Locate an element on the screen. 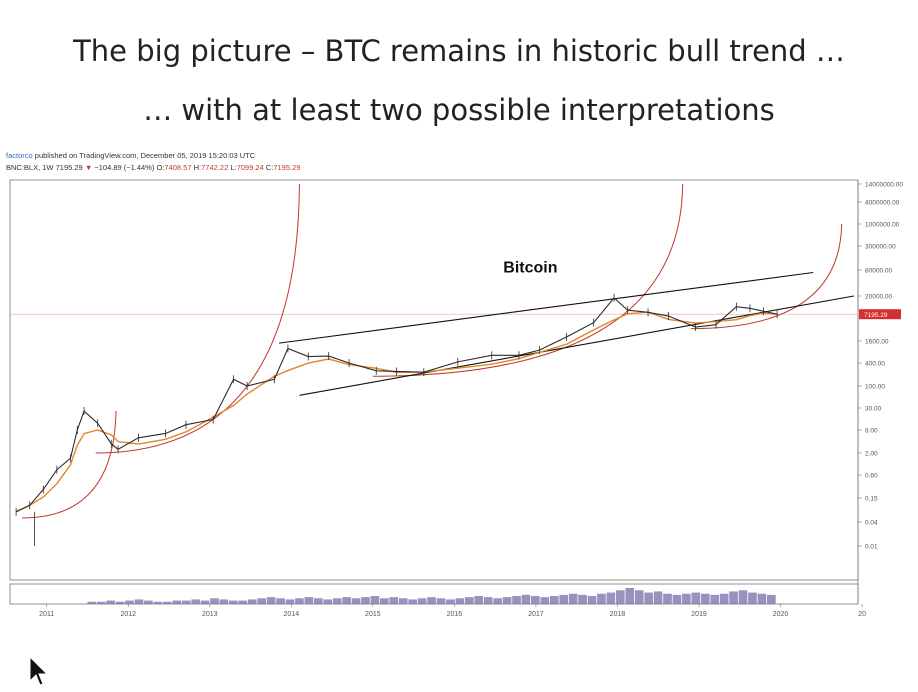 This screenshot has width=918, height=692. close-label: C: is located at coordinates (268, 167).